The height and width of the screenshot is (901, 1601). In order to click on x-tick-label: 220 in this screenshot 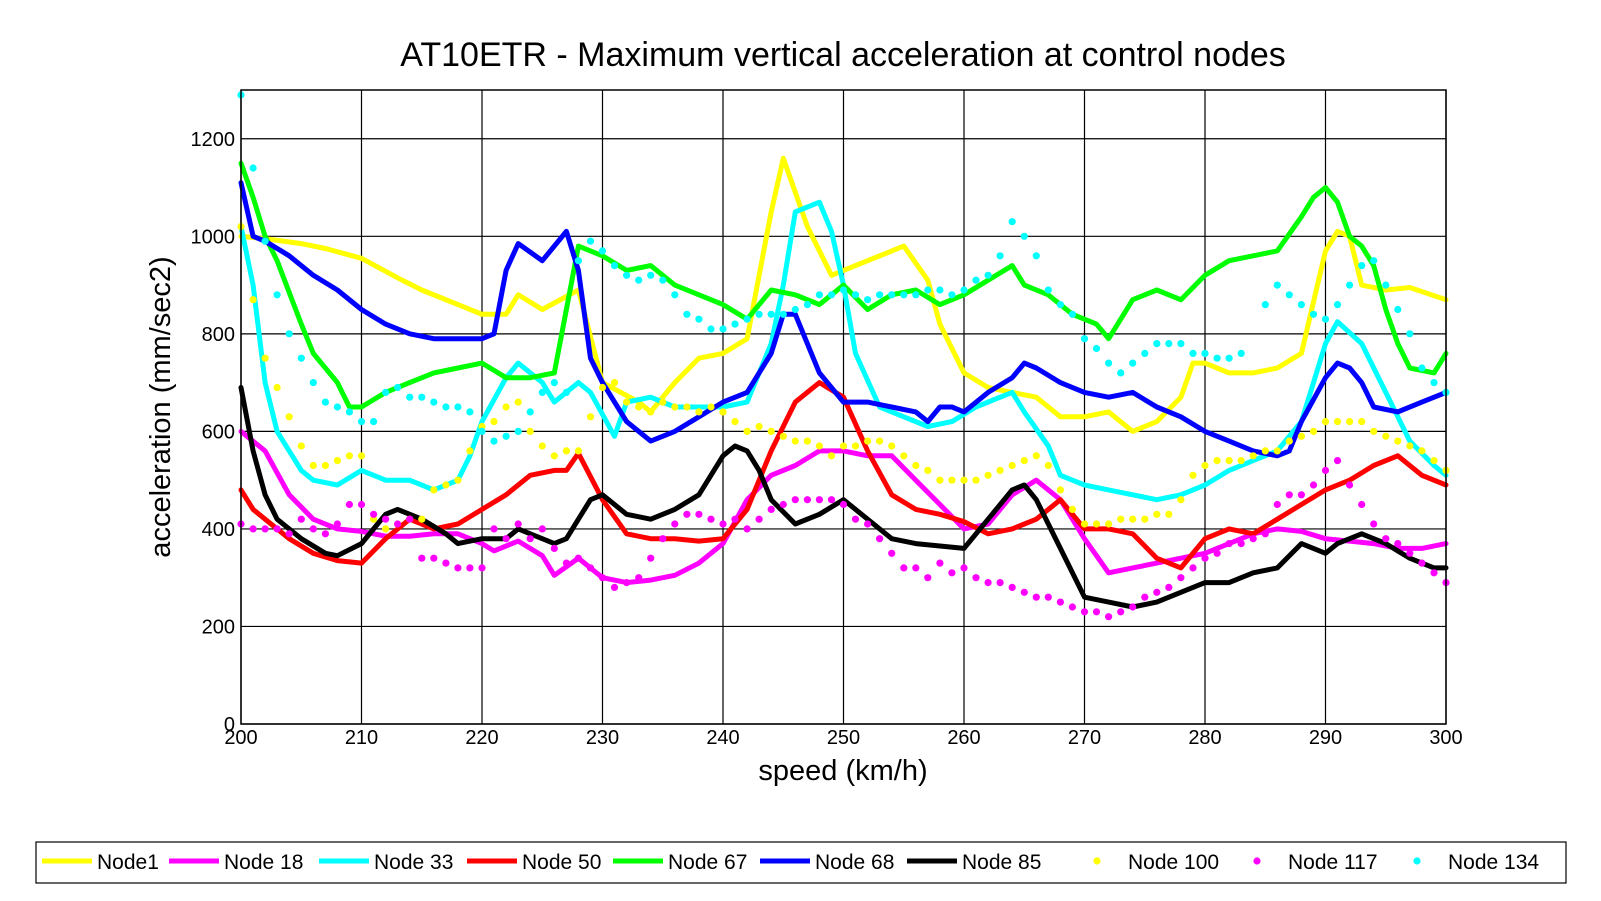, I will do `click(481, 738)`.